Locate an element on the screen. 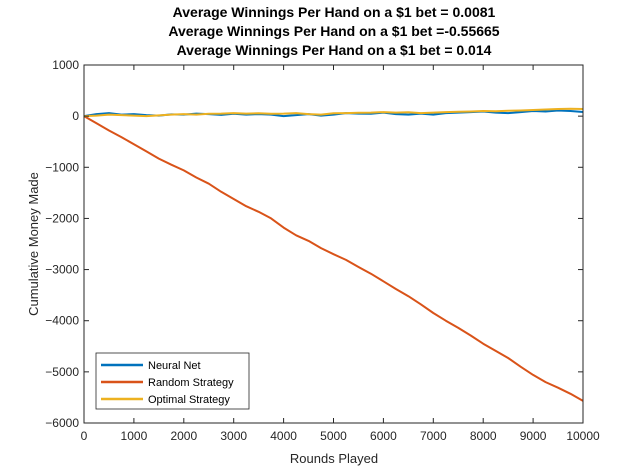 This screenshot has width=644, height=474. y-tick-label: 0 is located at coordinates (75, 116).